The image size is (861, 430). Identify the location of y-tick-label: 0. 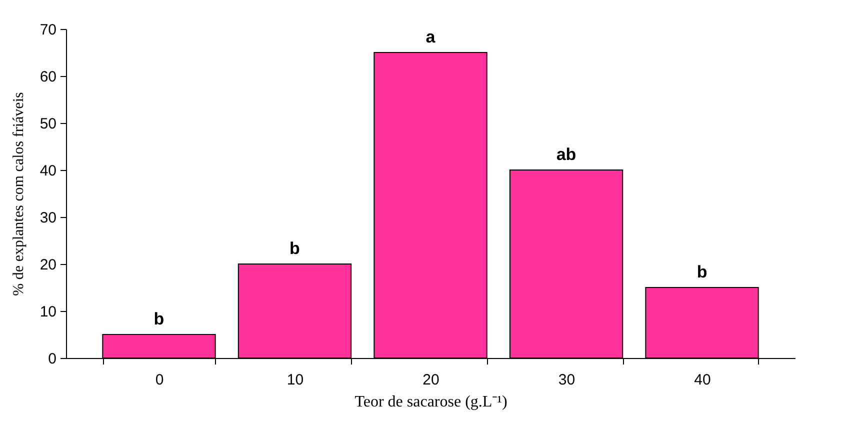
(52, 359).